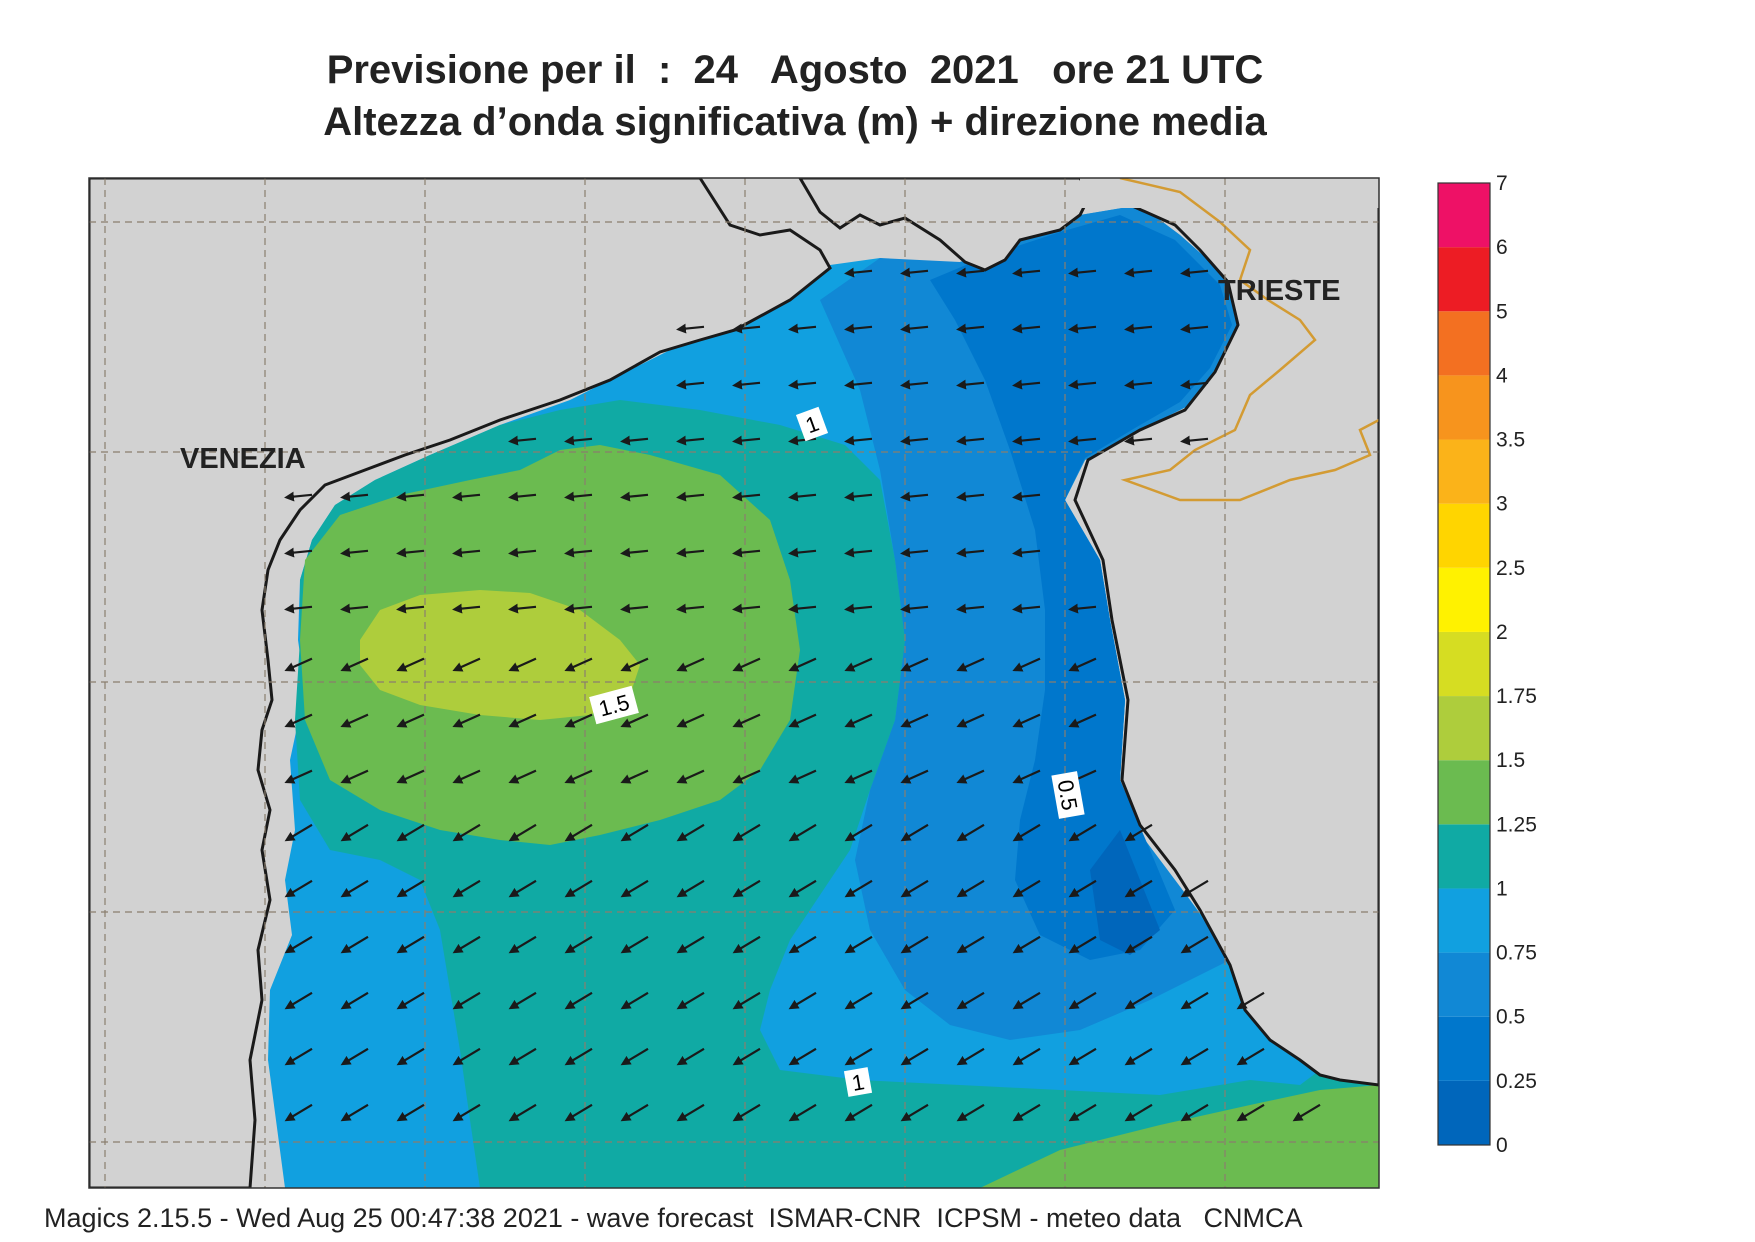 This screenshot has height=1242, width=1755. Describe the element at coordinates (1502, 888) in the screenshot. I see `legend-label: 1` at that location.